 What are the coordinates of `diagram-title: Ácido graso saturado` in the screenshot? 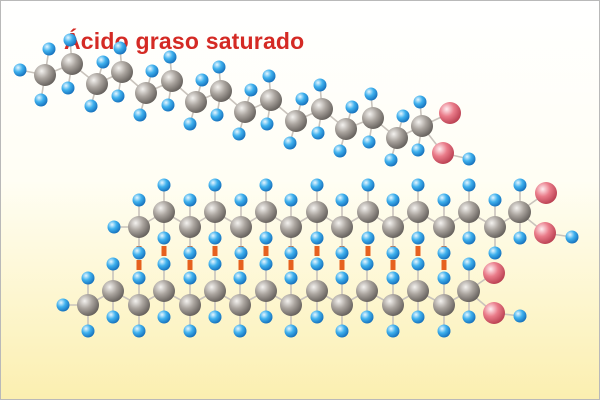 It's located at (184, 41).